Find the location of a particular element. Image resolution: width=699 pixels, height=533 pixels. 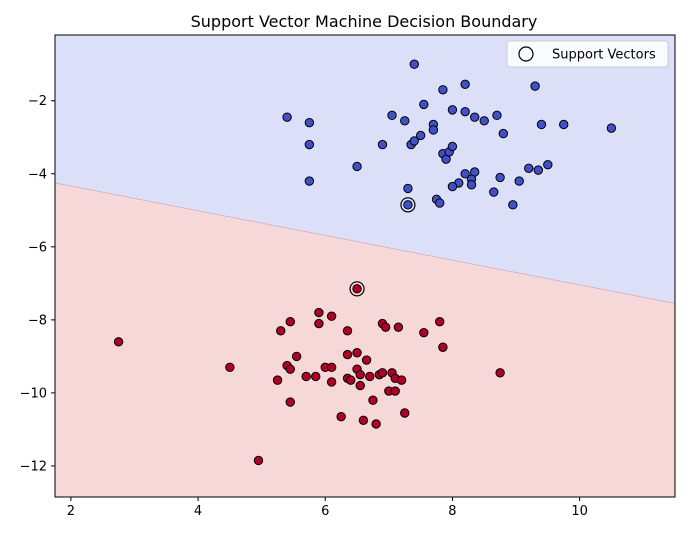

y-tick-label: −12 is located at coordinates (33, 466).